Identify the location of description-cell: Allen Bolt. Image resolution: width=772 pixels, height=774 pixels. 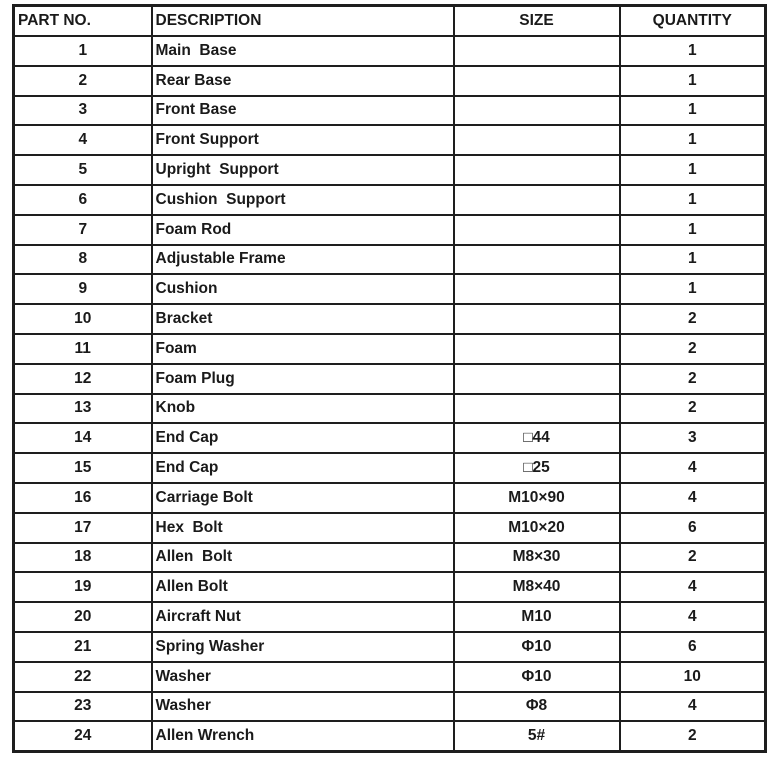
(302, 587).